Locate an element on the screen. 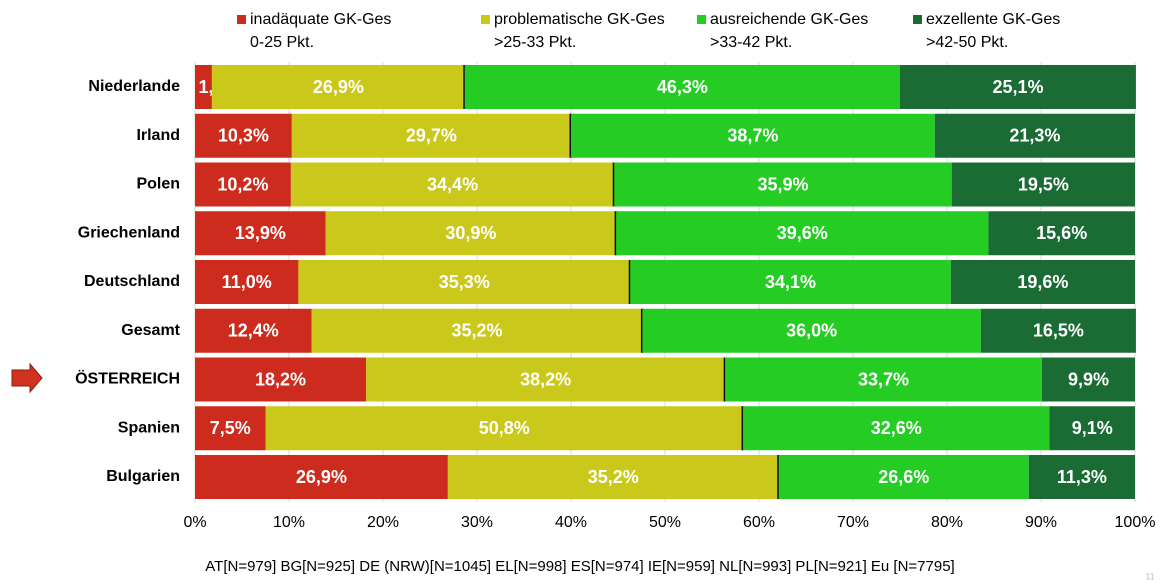 The width and height of the screenshot is (1166, 587). category-label: Polen is located at coordinates (158, 184).